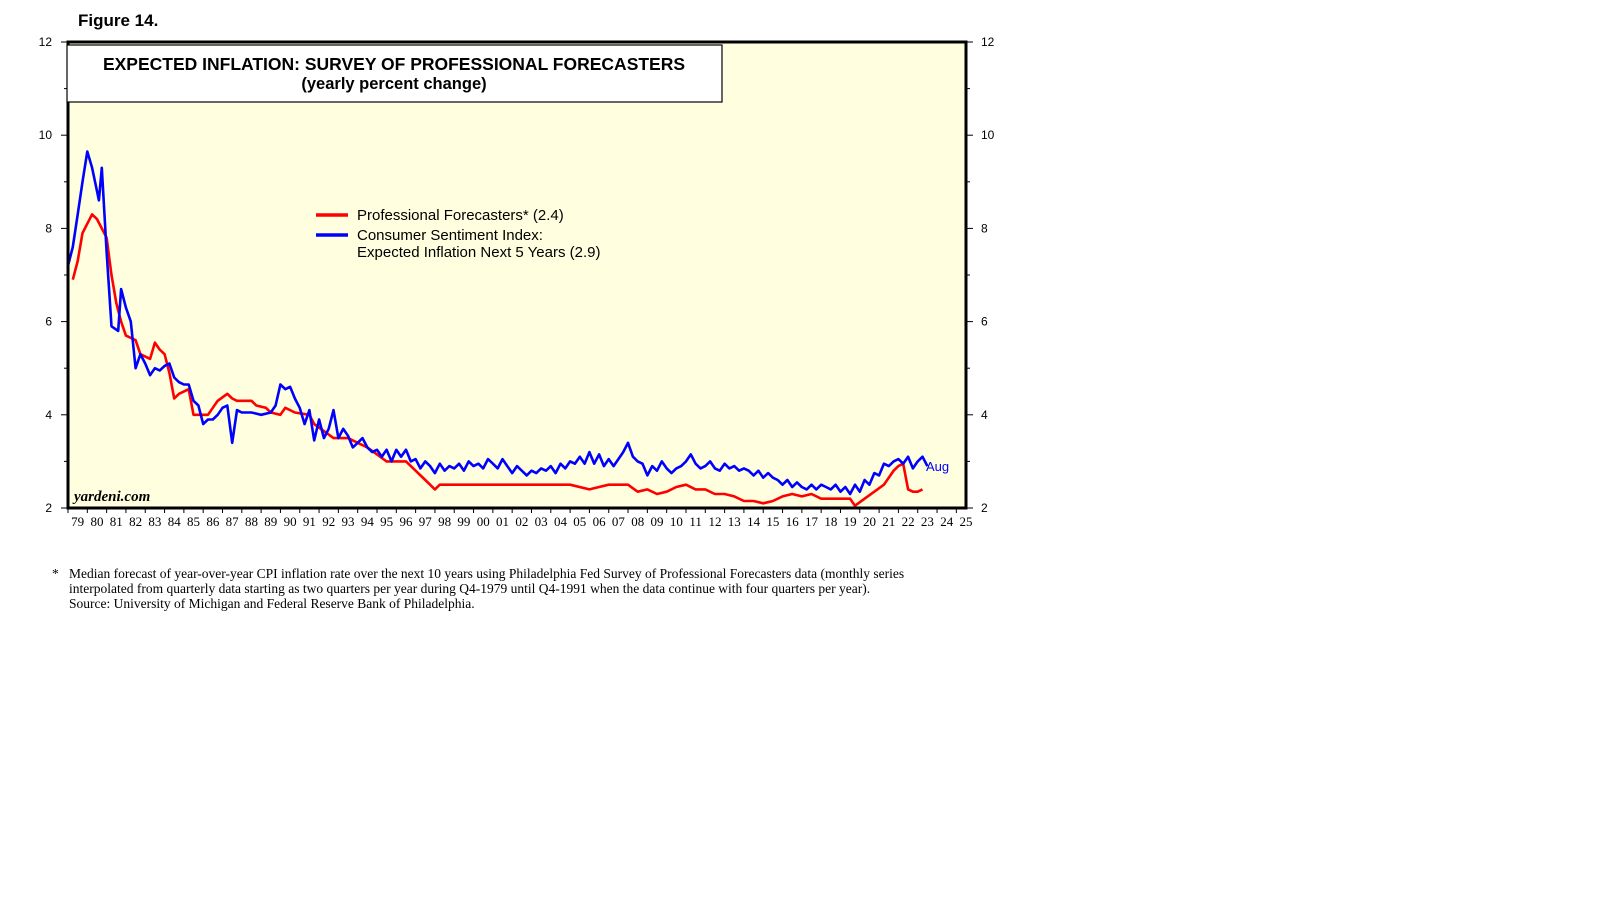 The image size is (1610, 910). I want to click on figure-label: Figure 14., so click(118, 20).